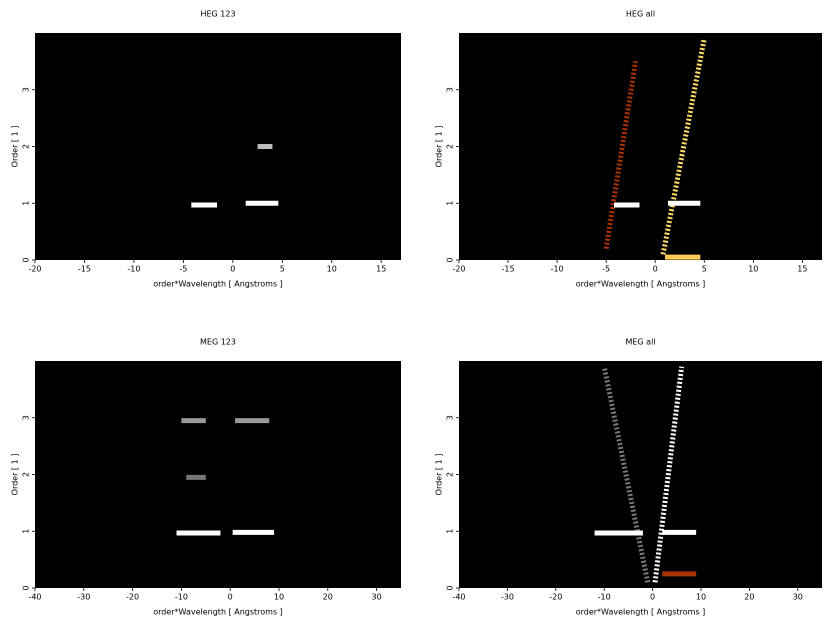  I want to click on panel-title: MEG all, so click(640, 342).